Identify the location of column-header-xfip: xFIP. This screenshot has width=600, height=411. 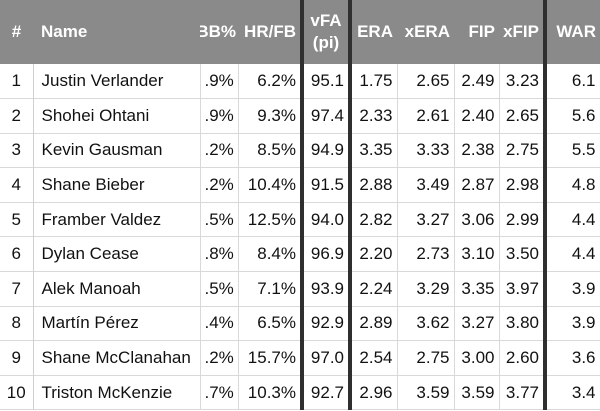
(521, 31).